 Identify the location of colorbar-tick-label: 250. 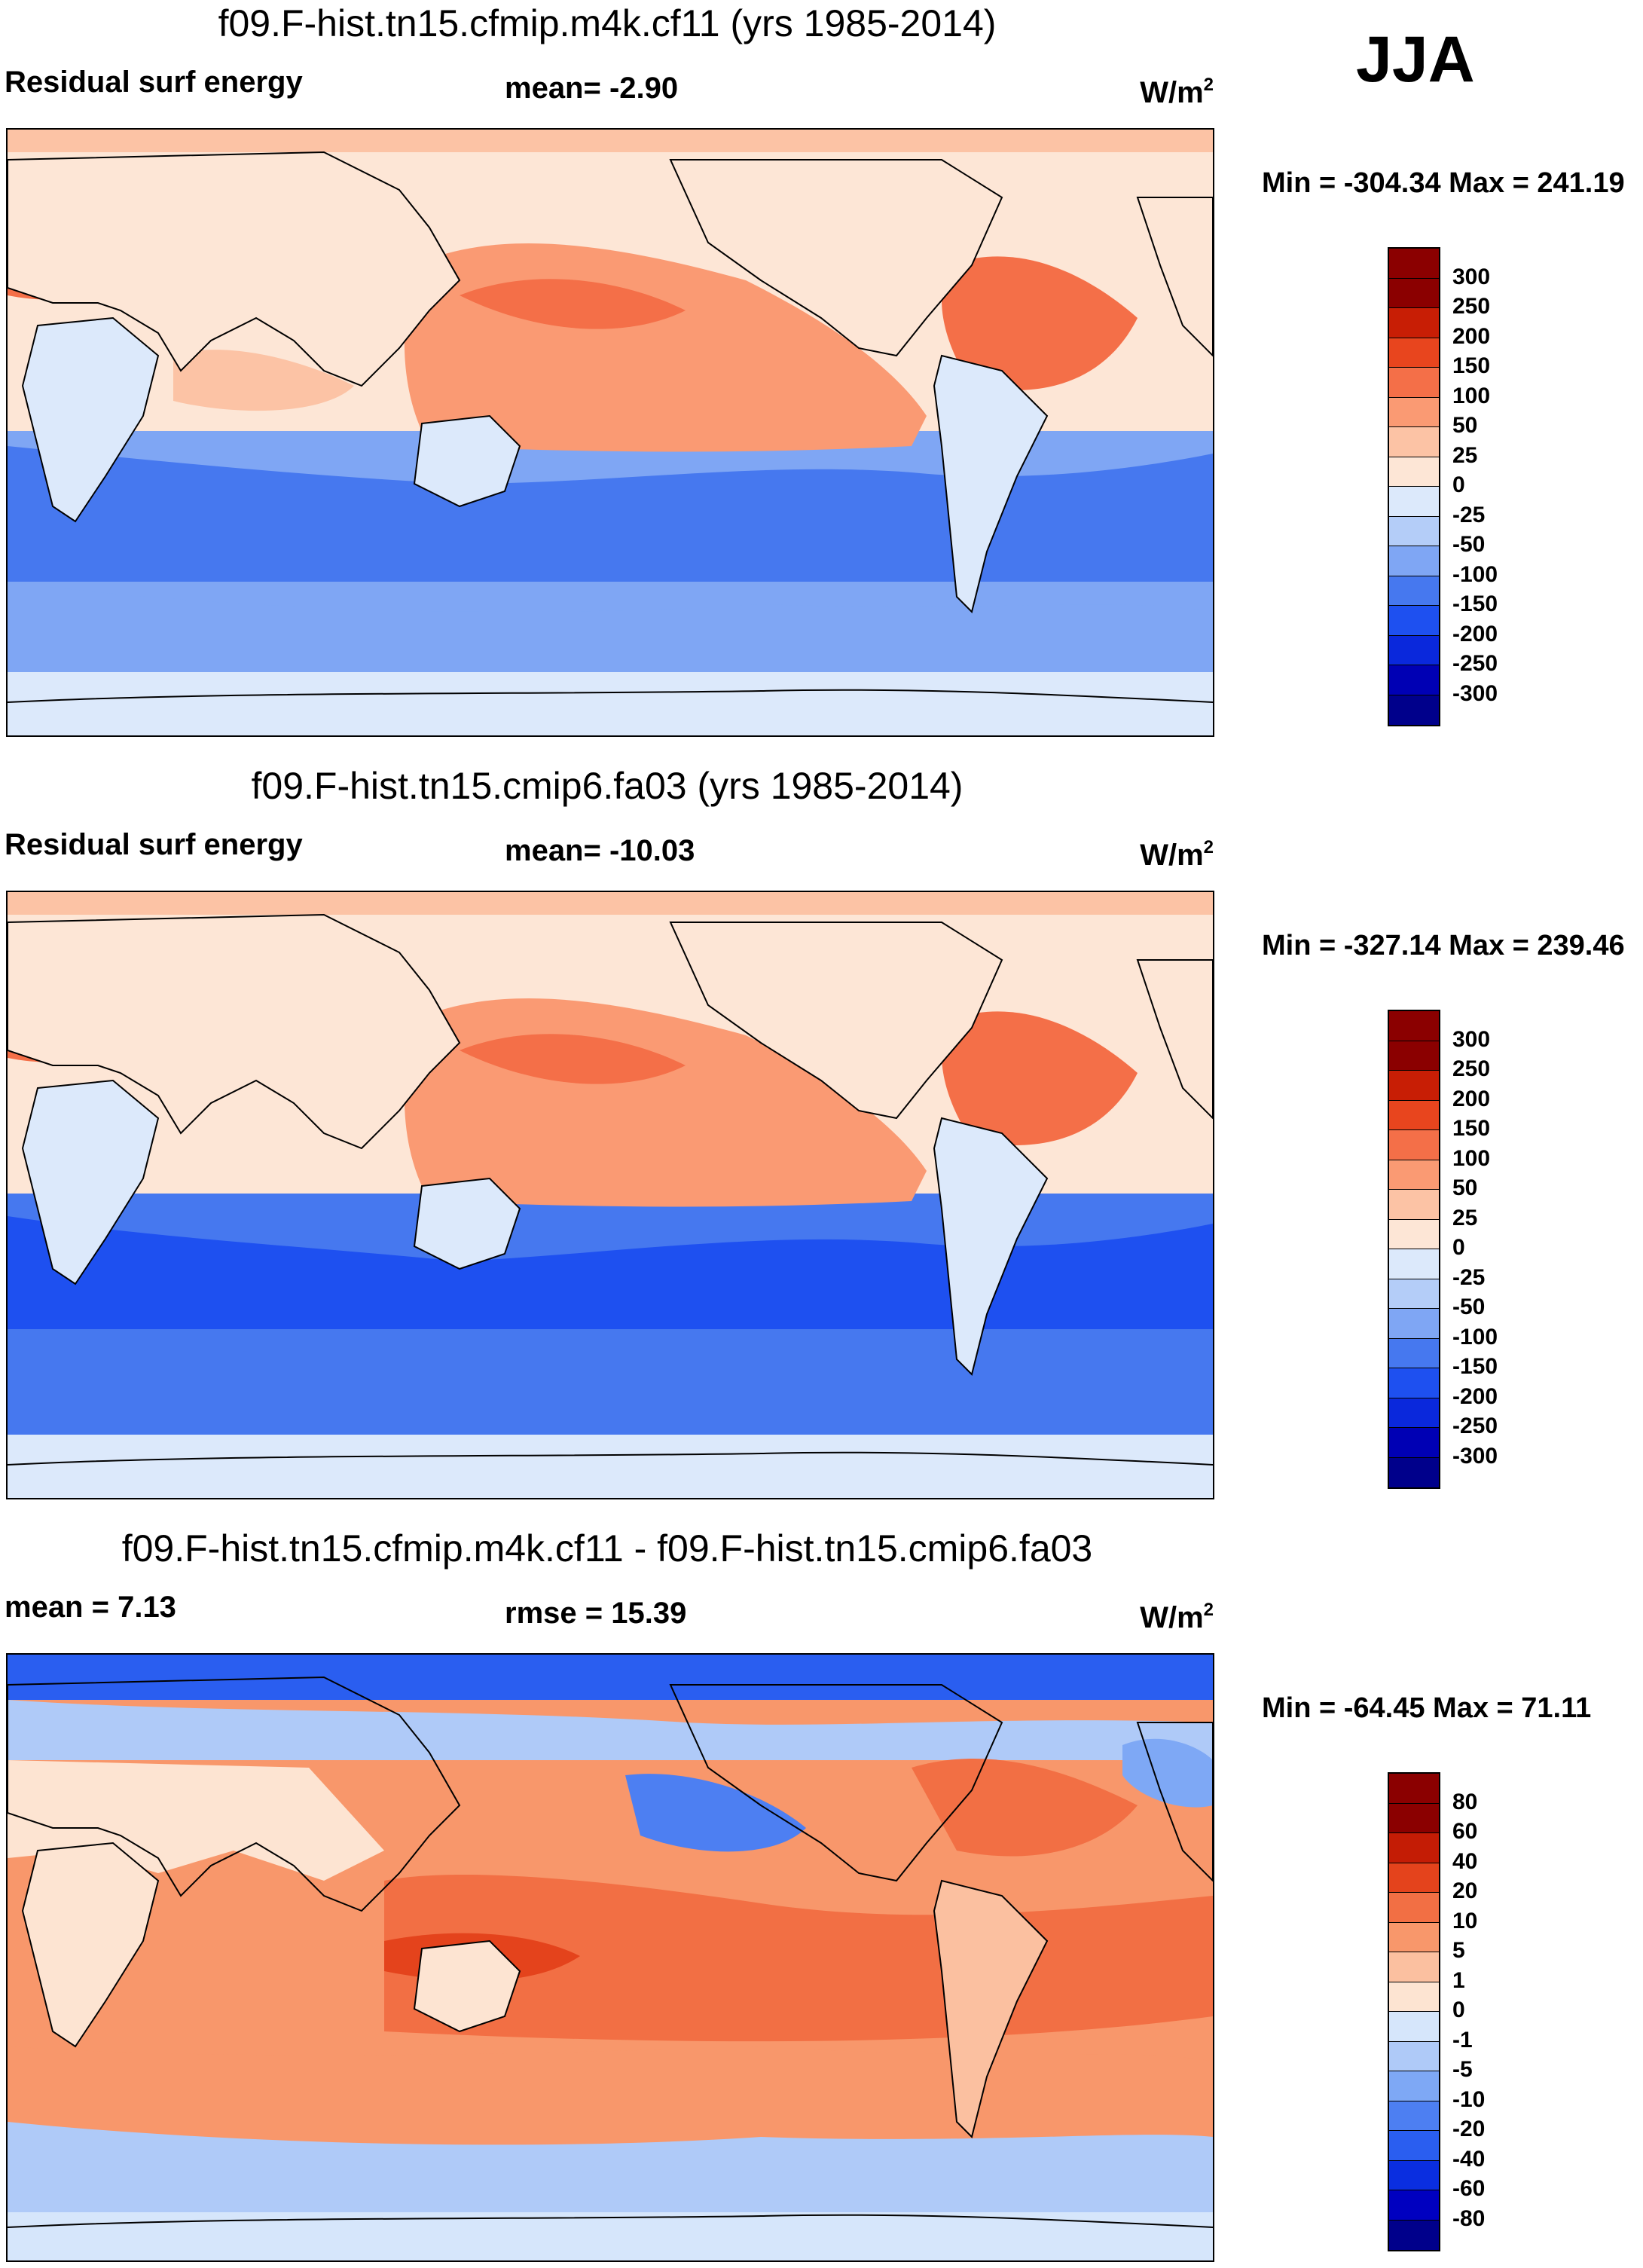
(1471, 306).